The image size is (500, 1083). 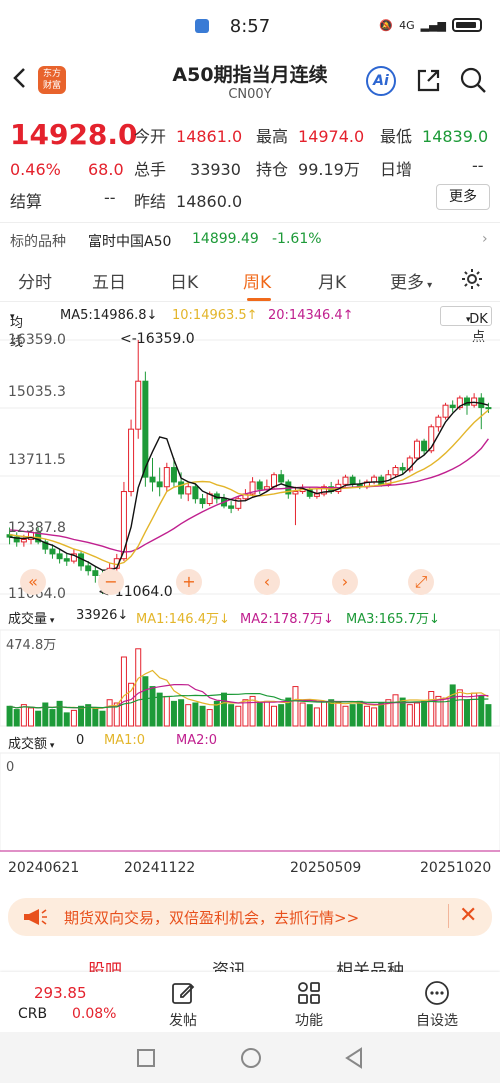 I want to click on ai-button: Ai, so click(x=381, y=81).